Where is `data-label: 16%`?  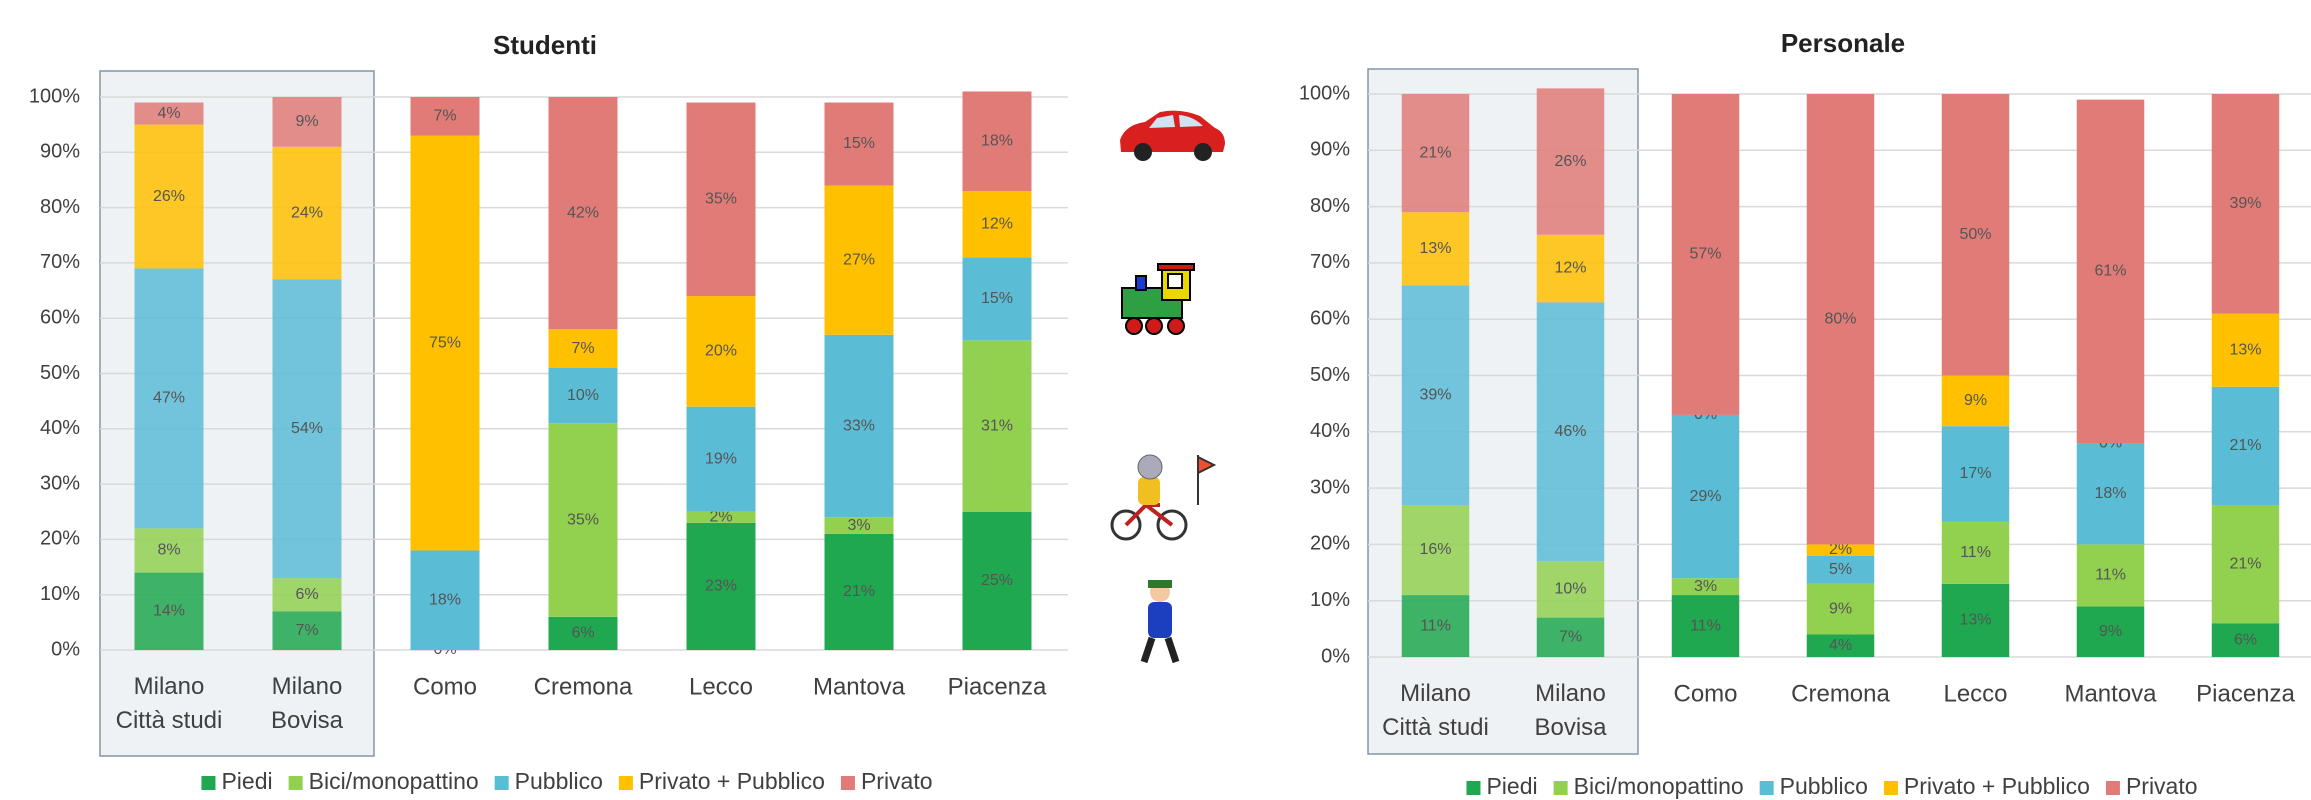
data-label: 16% is located at coordinates (1435, 549).